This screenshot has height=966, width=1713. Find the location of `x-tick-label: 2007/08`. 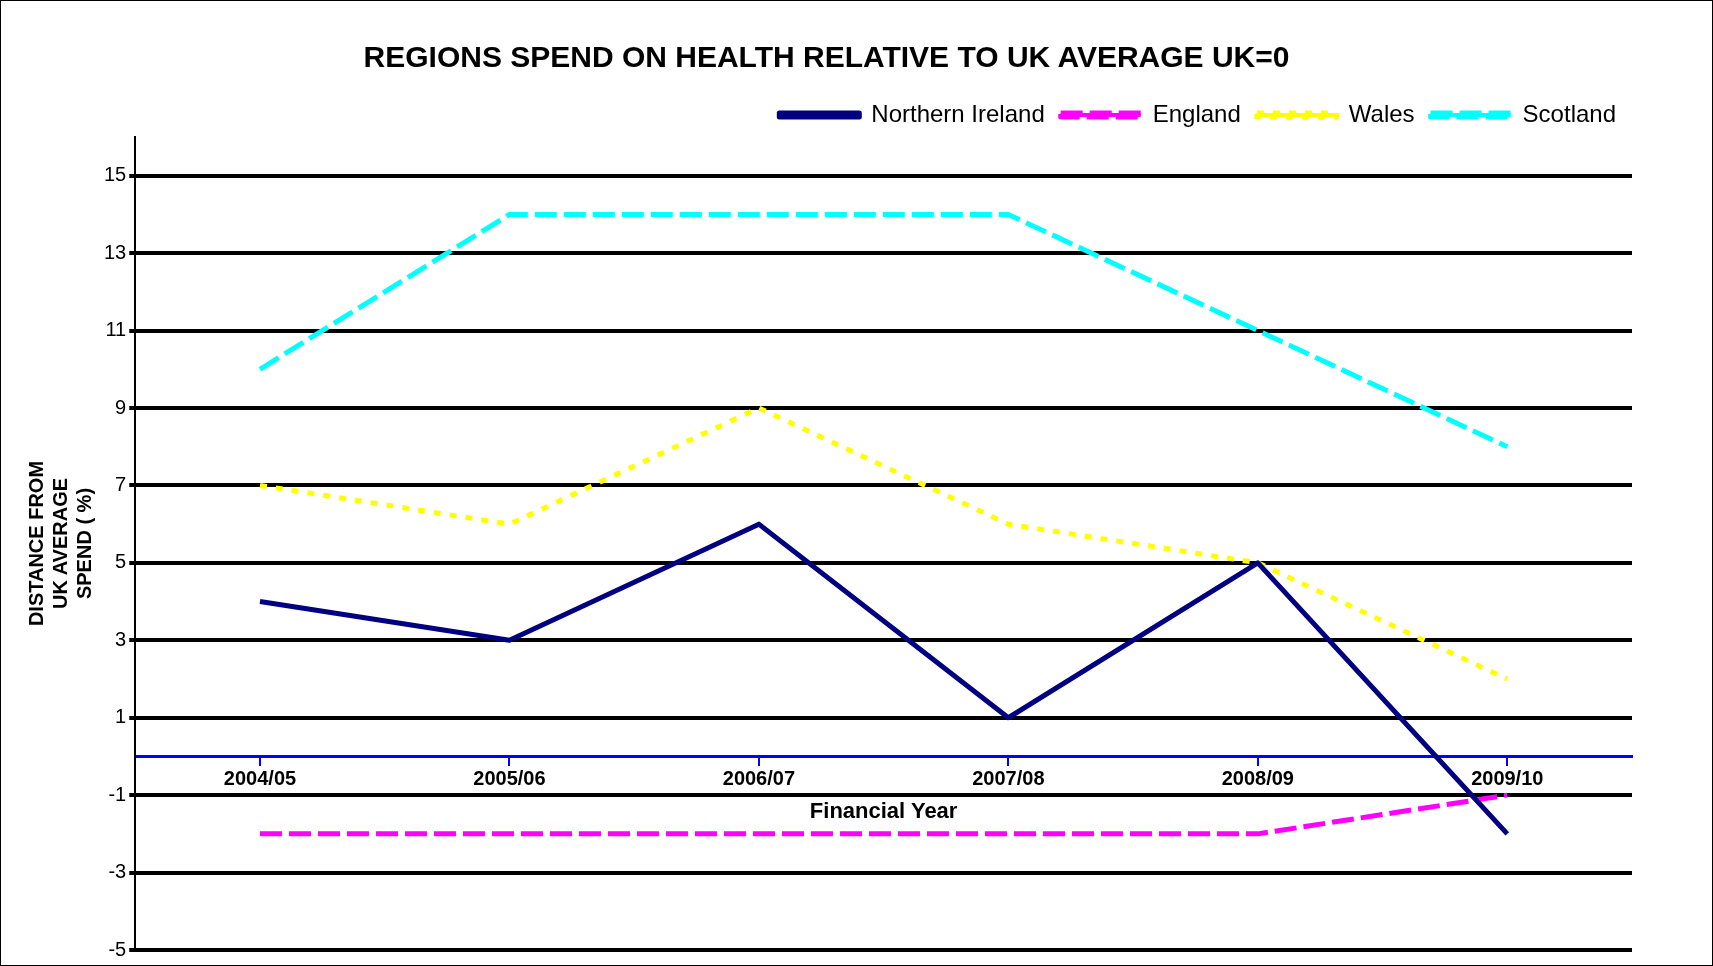

x-tick-label: 2007/08 is located at coordinates (1008, 777).